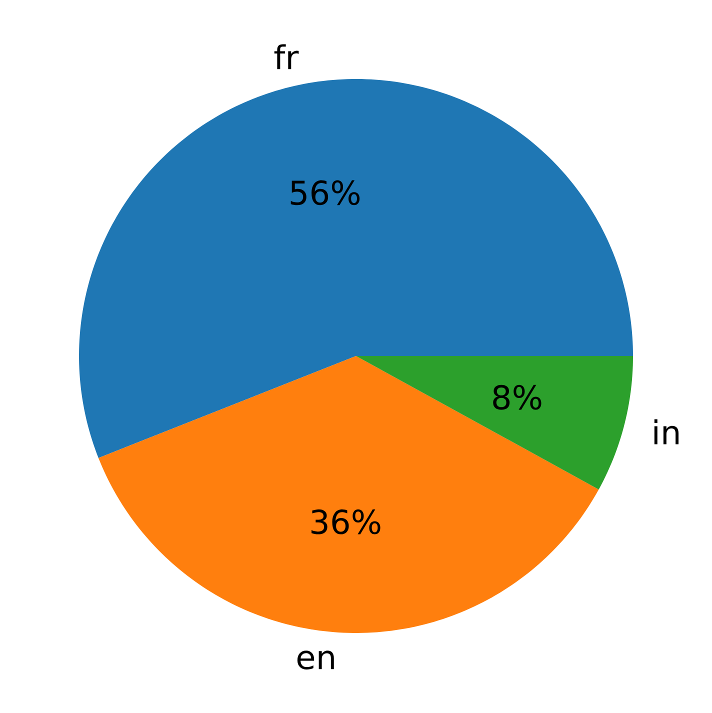 This screenshot has height=713, width=712. Describe the element at coordinates (315, 660) in the screenshot. I see `slice-label: en` at that location.